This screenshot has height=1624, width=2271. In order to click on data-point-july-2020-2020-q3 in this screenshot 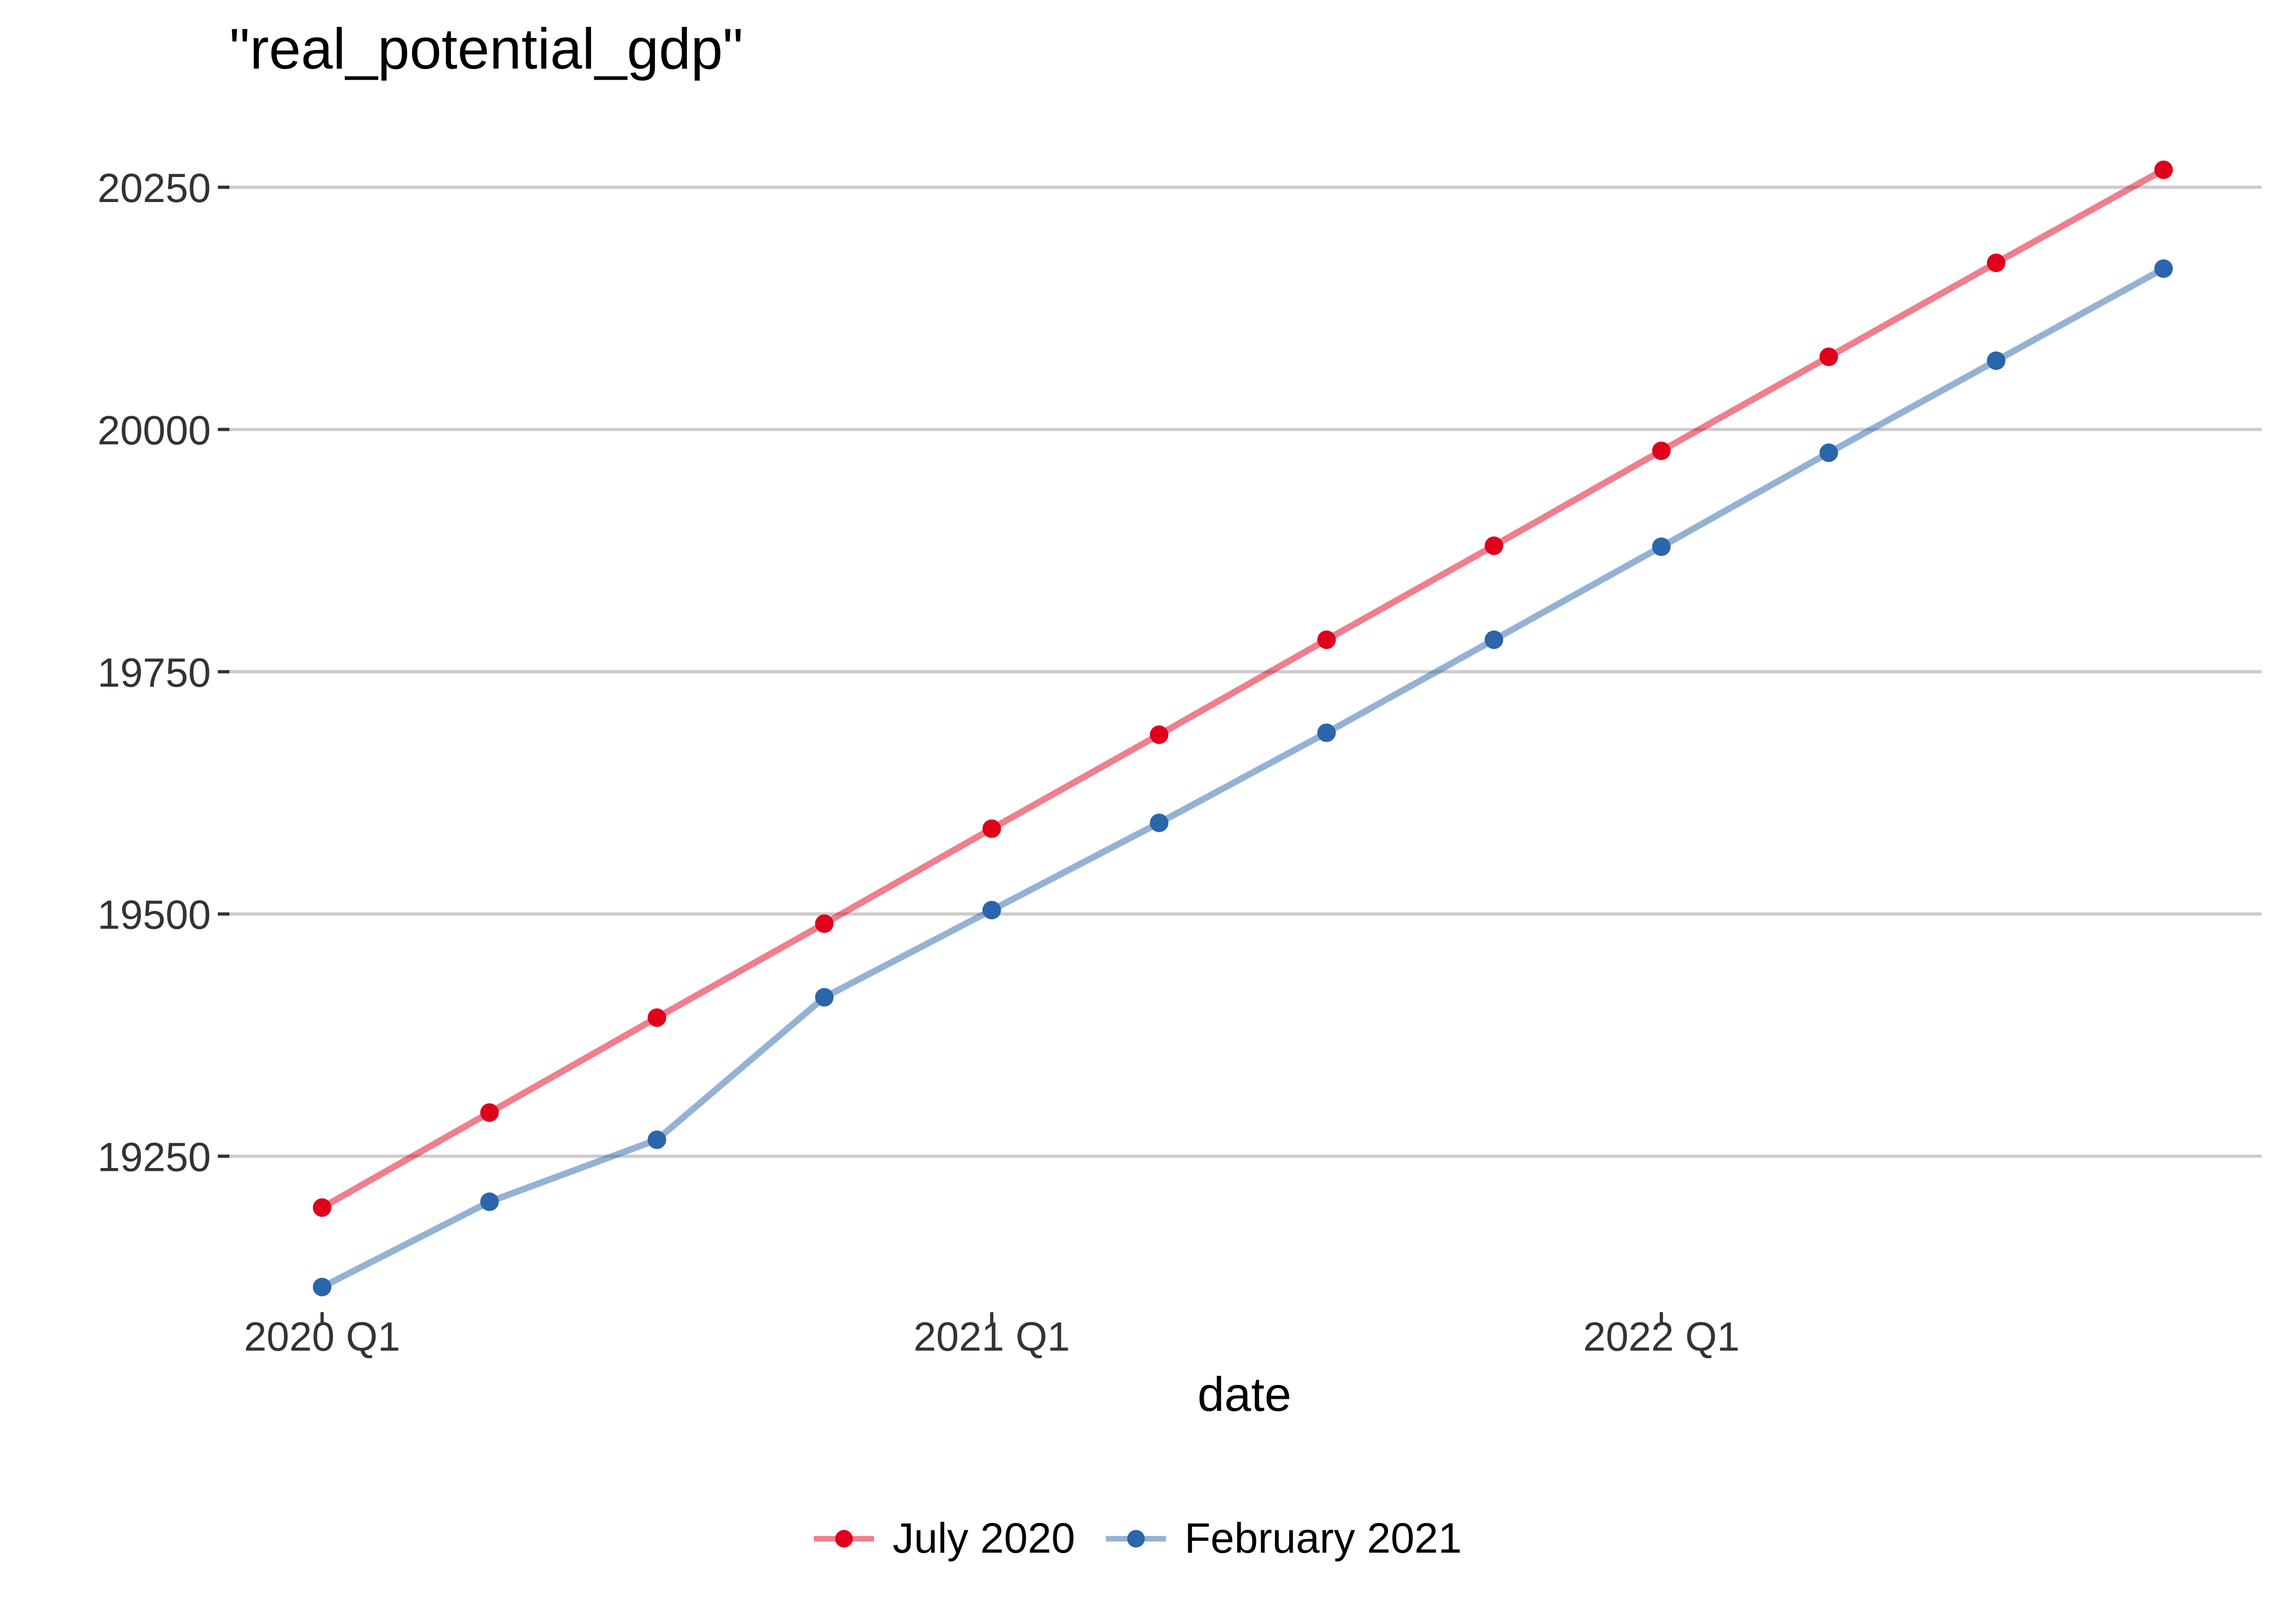, I will do `click(656, 1017)`.